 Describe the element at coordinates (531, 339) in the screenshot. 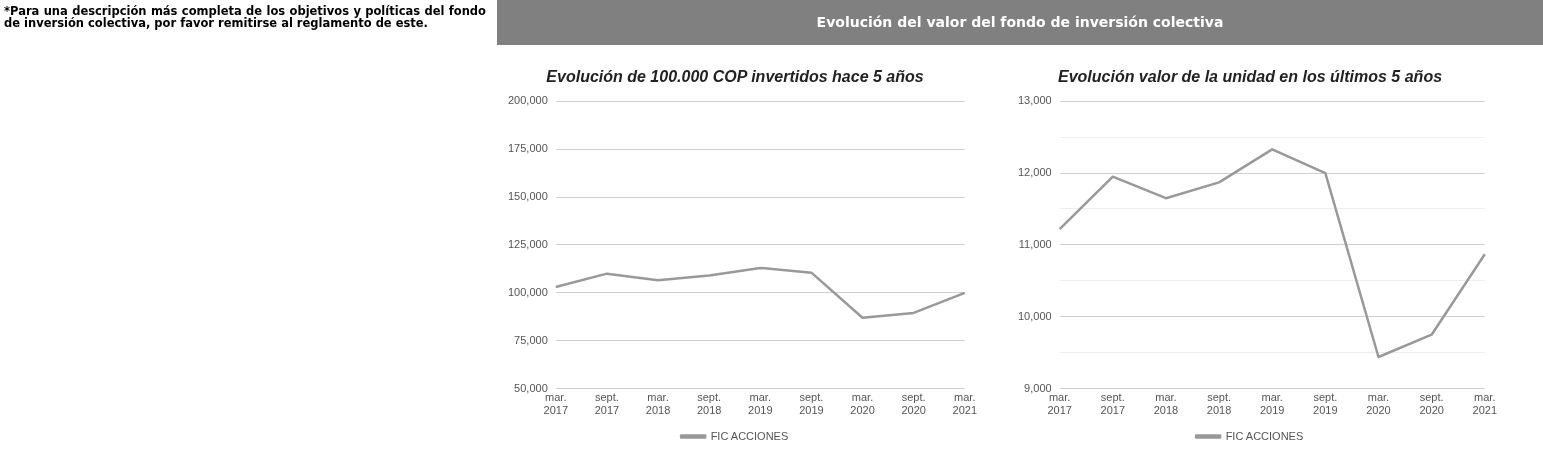

I see `y-tick-label: 75,000` at that location.